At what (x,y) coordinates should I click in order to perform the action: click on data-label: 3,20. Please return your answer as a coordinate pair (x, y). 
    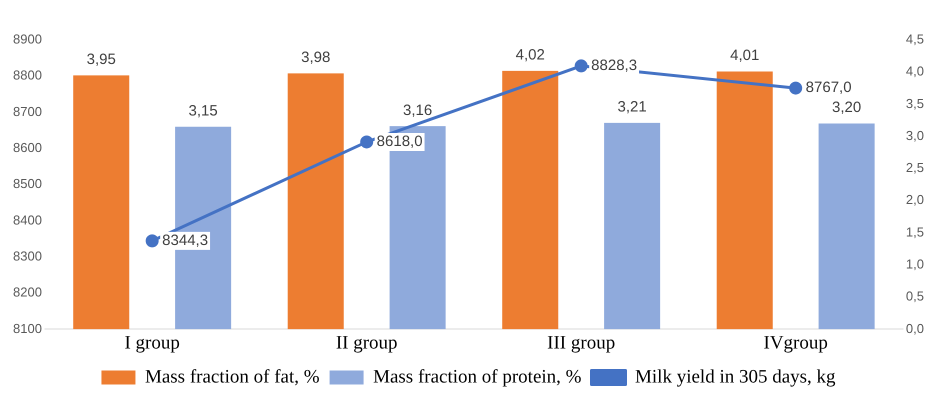
    Looking at the image, I should click on (847, 107).